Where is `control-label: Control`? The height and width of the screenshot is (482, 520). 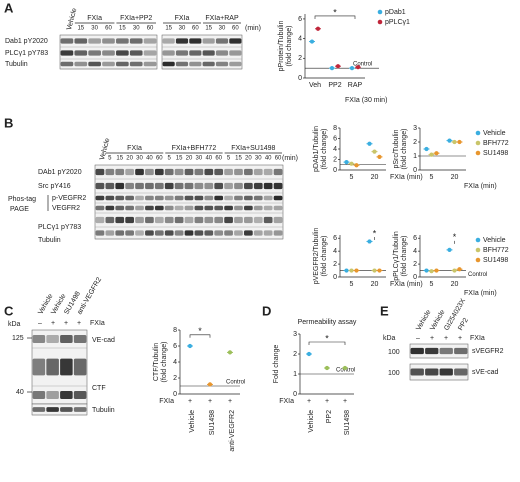
control-label: Control is located at coordinates (362, 65).